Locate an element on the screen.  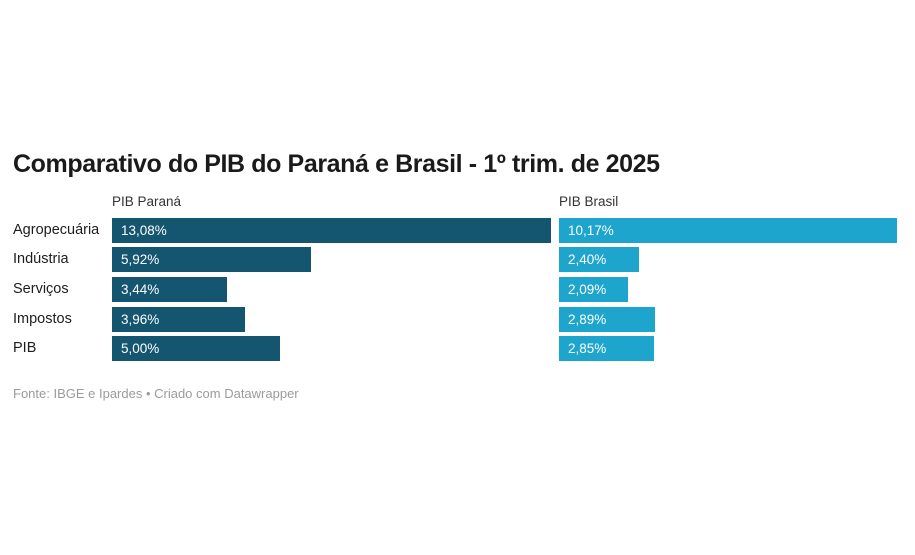
row-agropecuaria: Agropecuária 13,08% 10,17% is located at coordinates (457, 230).